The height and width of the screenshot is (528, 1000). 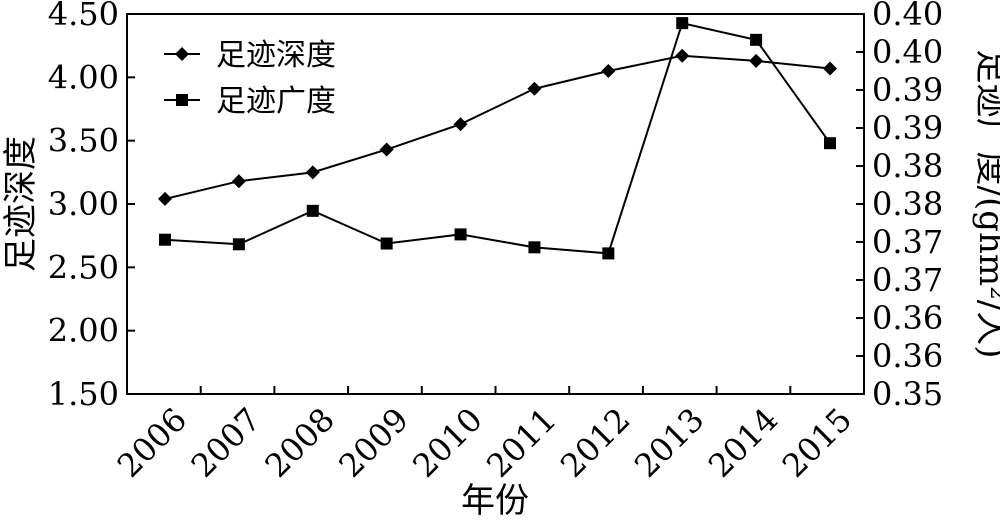 What do you see at coordinates (226, 442) in the screenshot?
I see `x-tick-label: 2007` at bounding box center [226, 442].